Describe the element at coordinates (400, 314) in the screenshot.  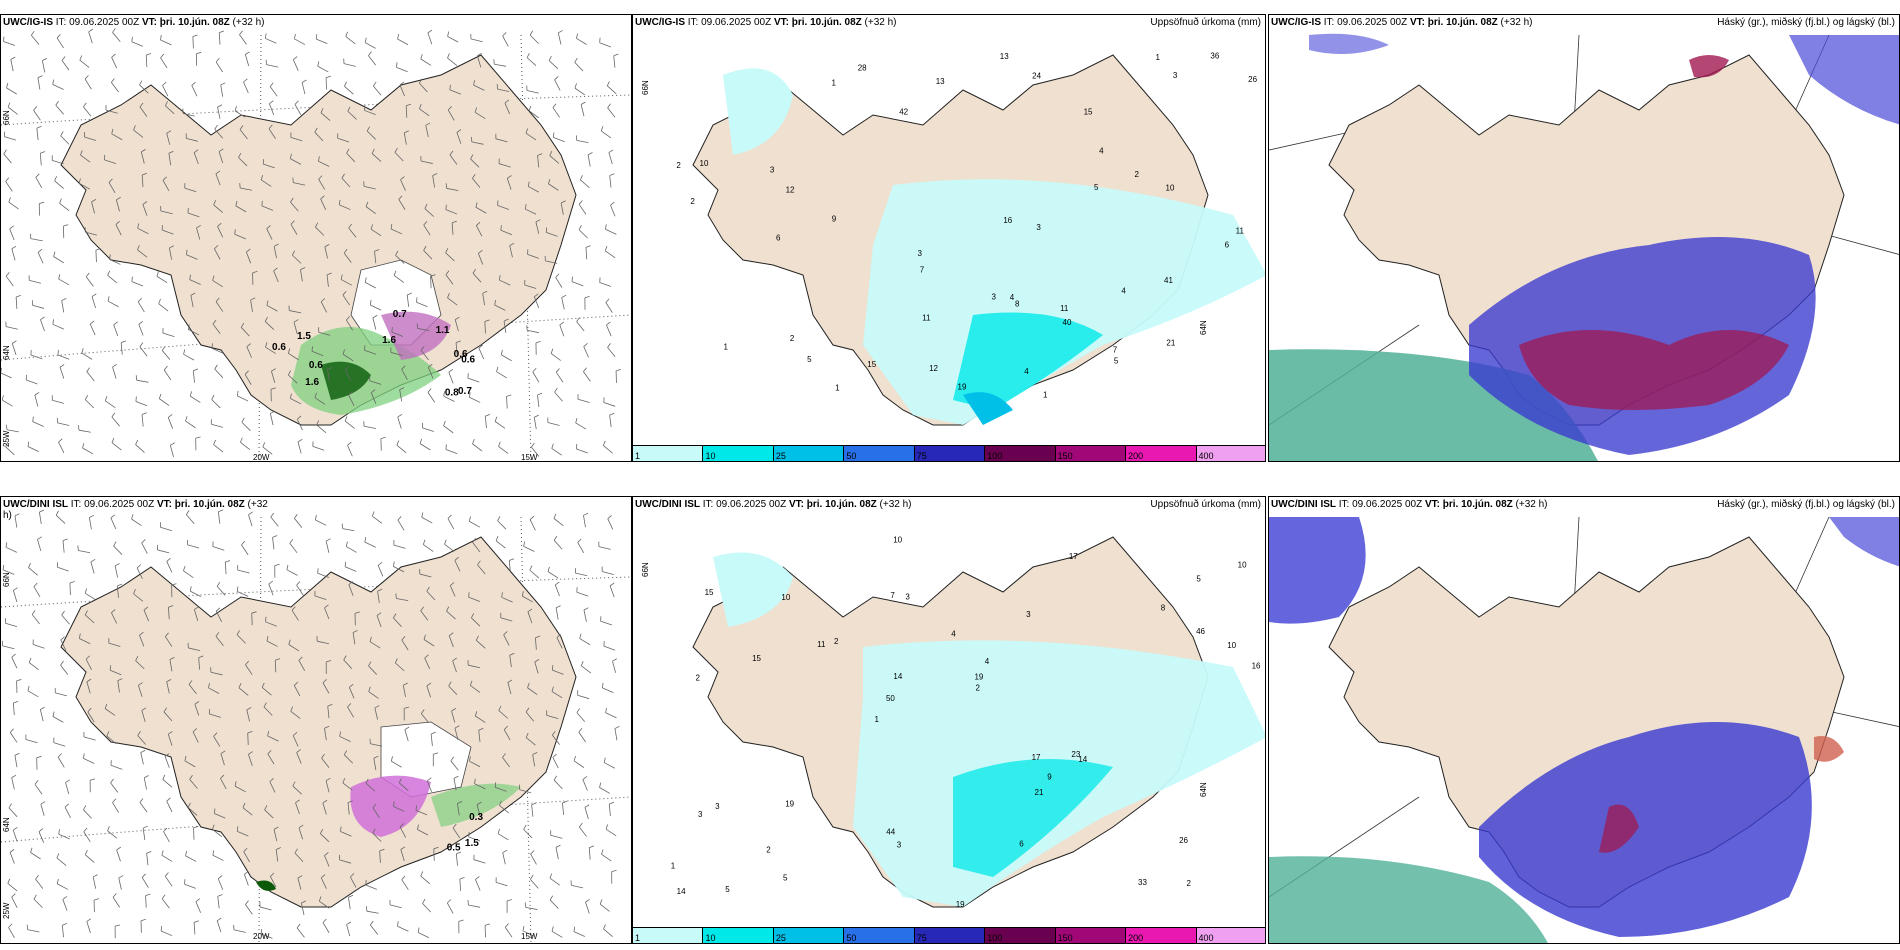
I see `wind-value-label: 0.7` at that location.